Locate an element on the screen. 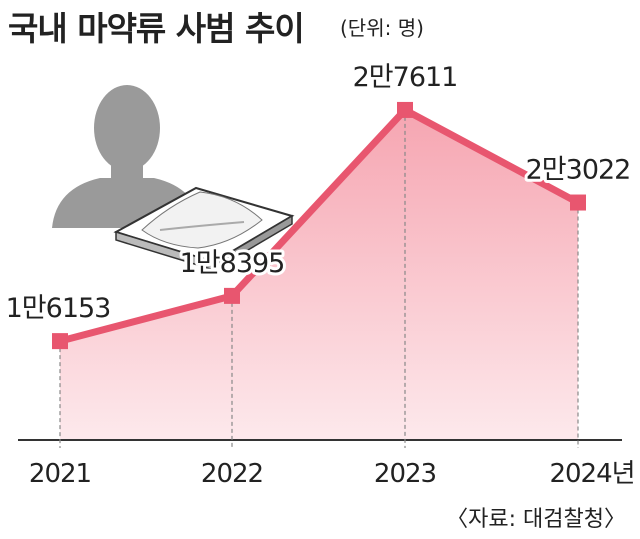  x-tick-label: 2022 is located at coordinates (232, 474).